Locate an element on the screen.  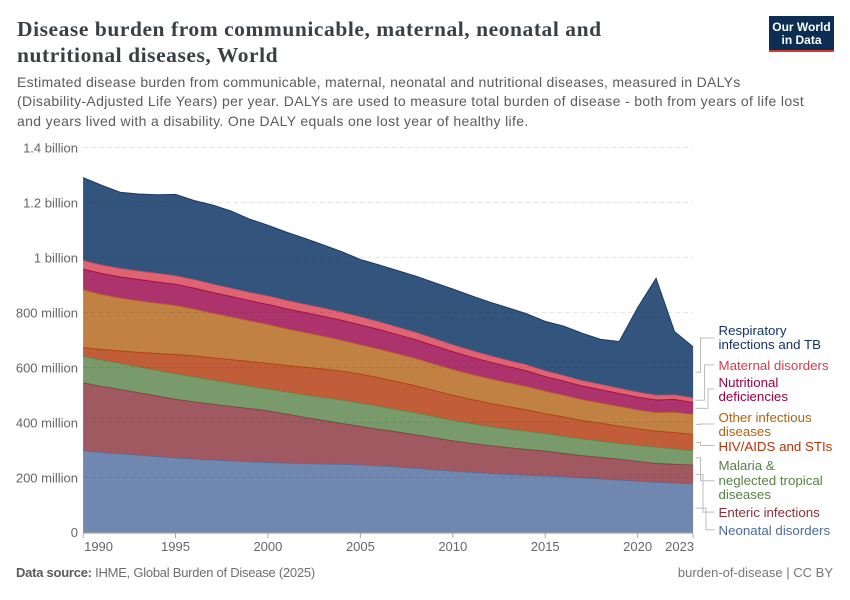
svg-text: 800 million is located at coordinates (47, 312).